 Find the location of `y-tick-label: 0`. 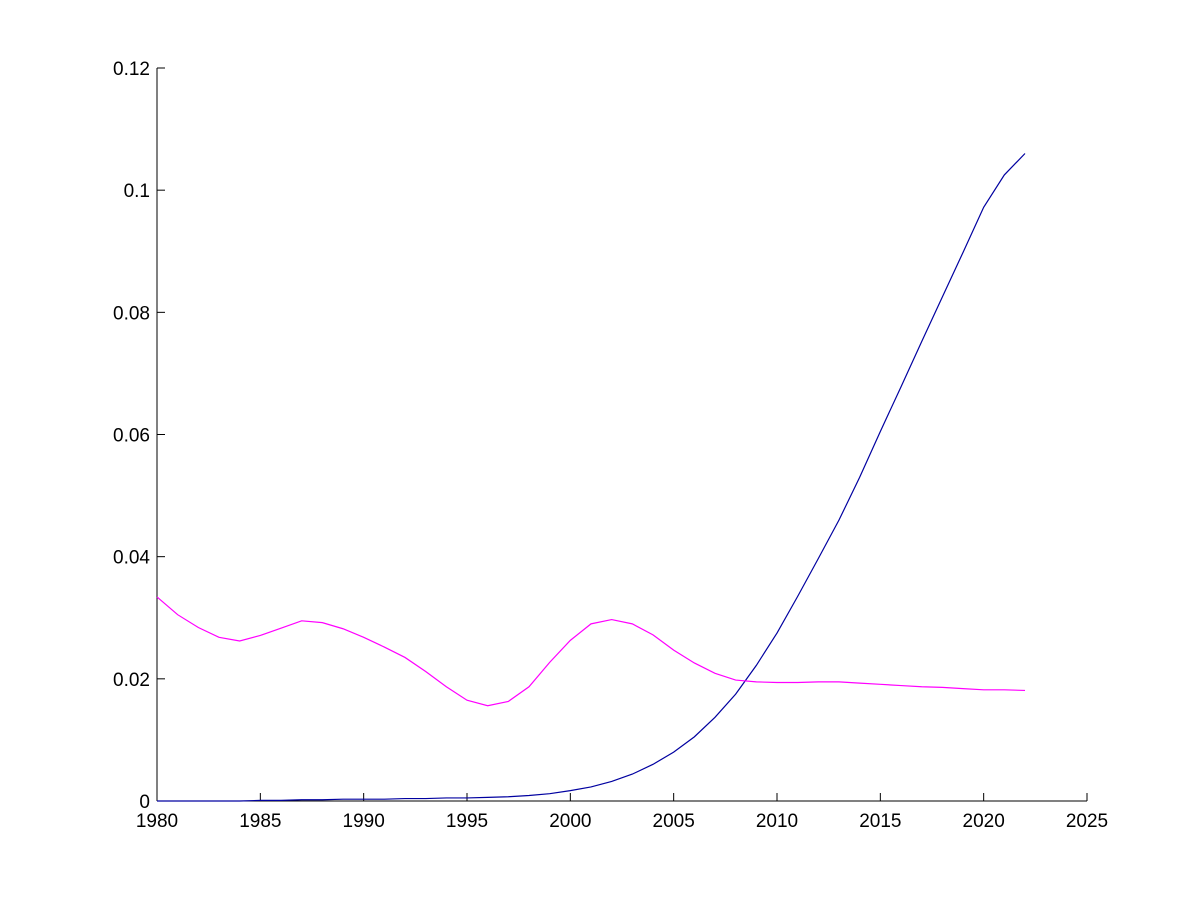

y-tick-label: 0 is located at coordinates (144, 802).